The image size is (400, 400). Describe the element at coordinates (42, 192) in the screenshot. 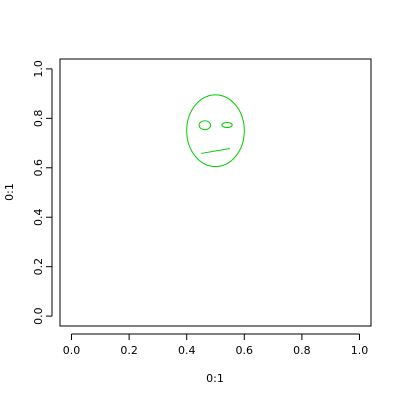

I see `y-axis: 0.0 0.2 0.4 0.6 0.8 1.0` at that location.